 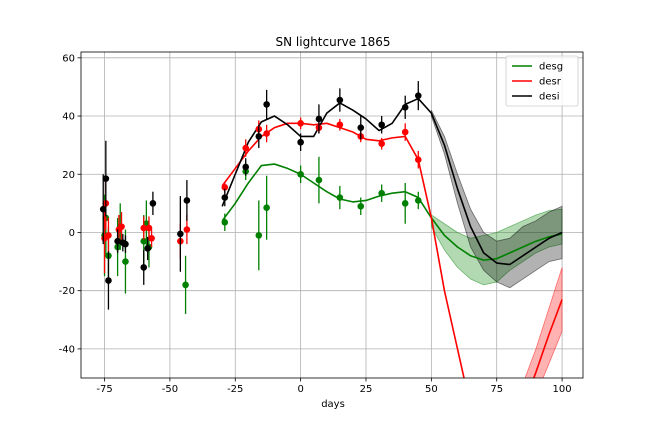 I want to click on y-tick-label: -40, so click(x=67, y=349).